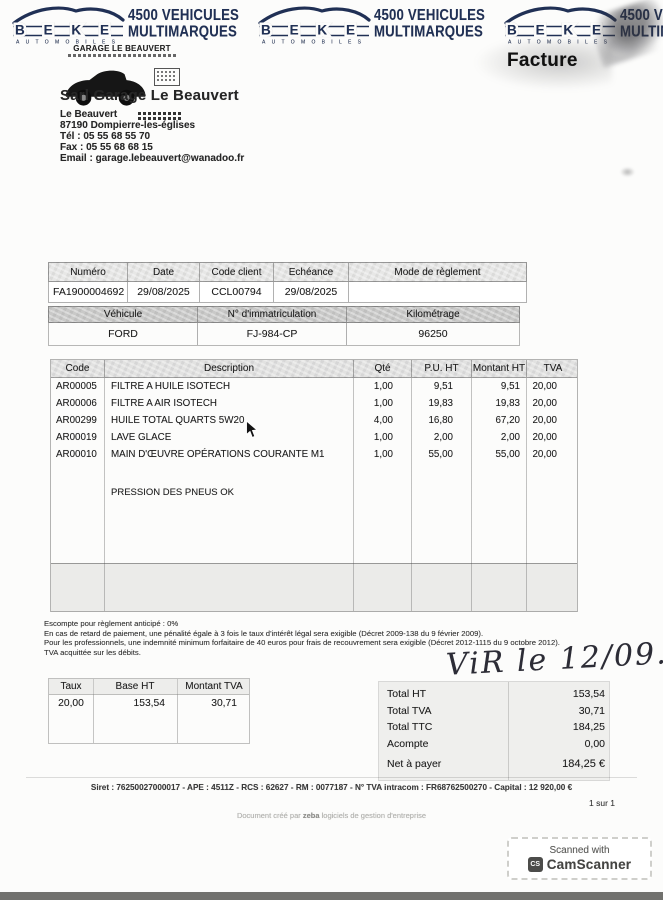 Image resolution: width=663 pixels, height=900 pixels. What do you see at coordinates (494, 764) in the screenshot?
I see `net-a-payer-row: Net à payer 184,25 €` at bounding box center [494, 764].